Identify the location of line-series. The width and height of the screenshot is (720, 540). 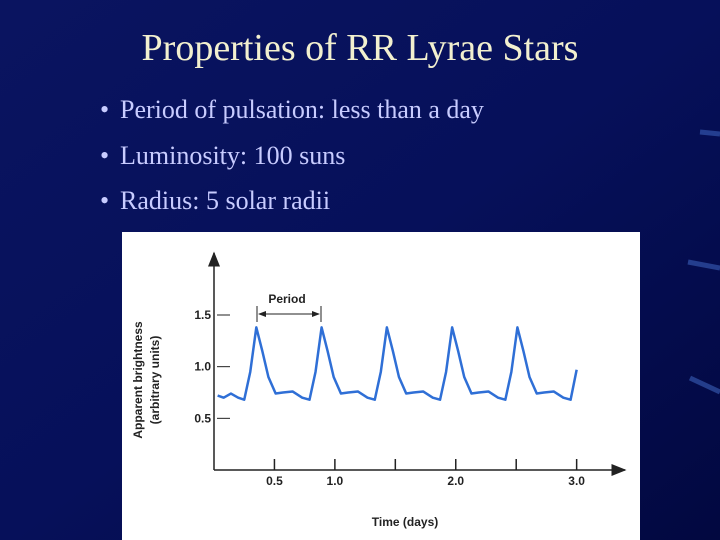
(397, 363).